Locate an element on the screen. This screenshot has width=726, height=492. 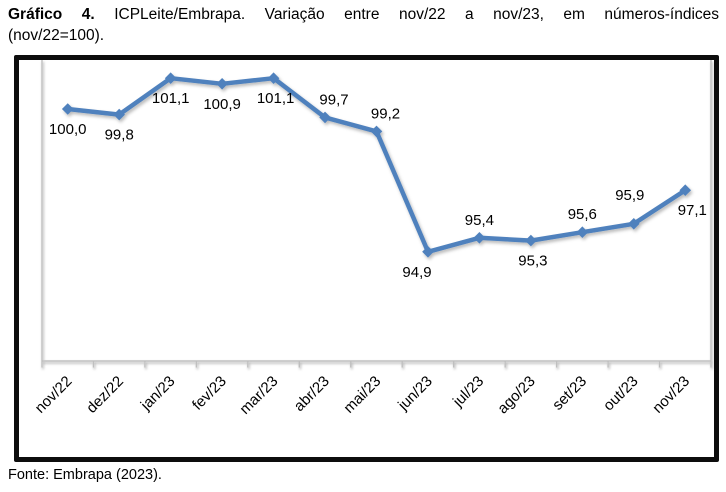
data-point-marker-jun/23 is located at coordinates (428, 252).